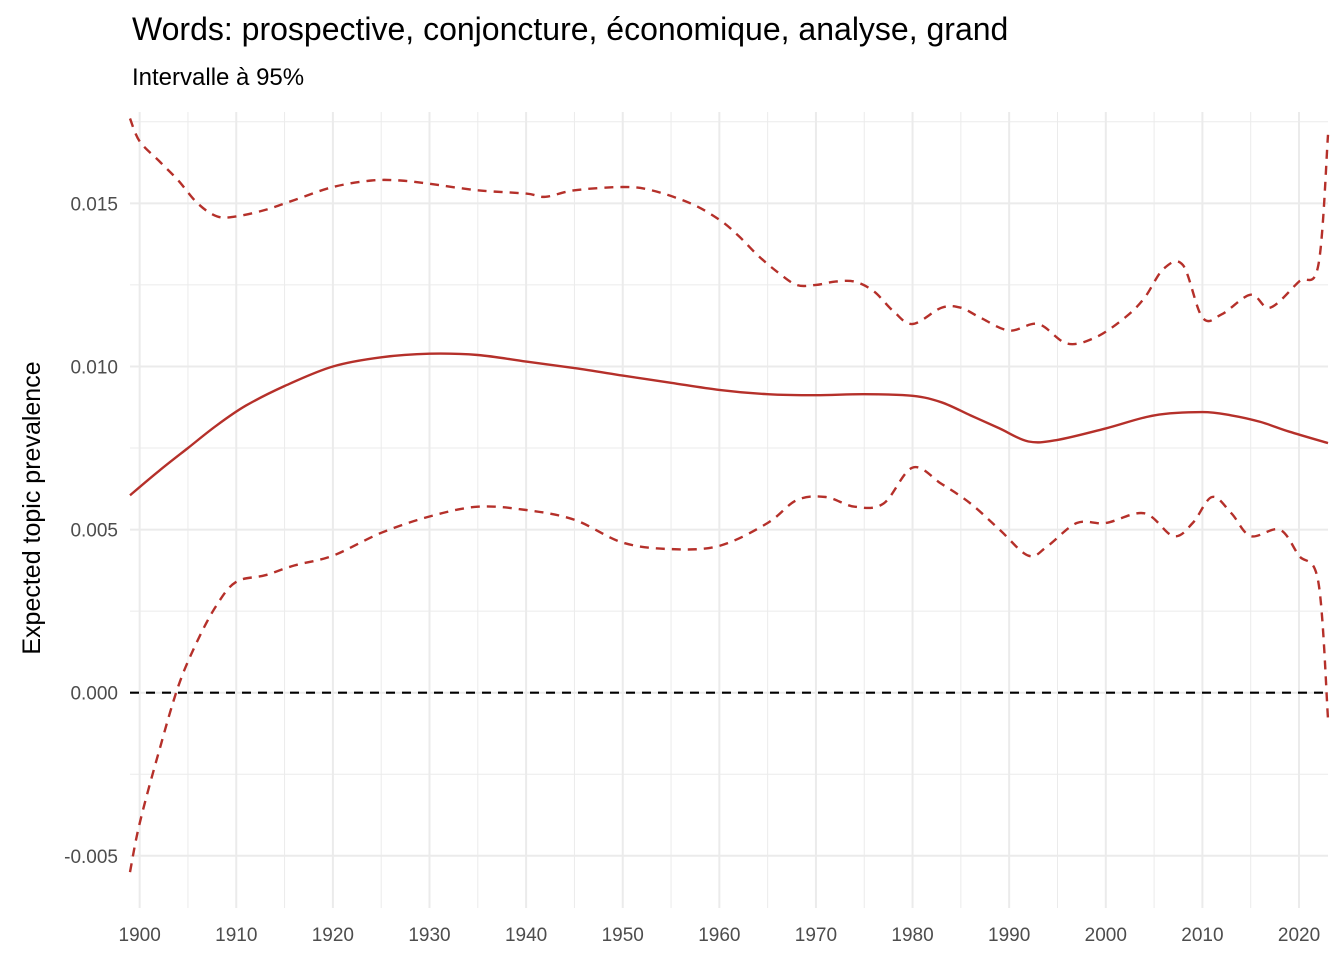 The width and height of the screenshot is (1344, 960). Describe the element at coordinates (94, 204) in the screenshot. I see `y-tick-label: 0.015` at that location.